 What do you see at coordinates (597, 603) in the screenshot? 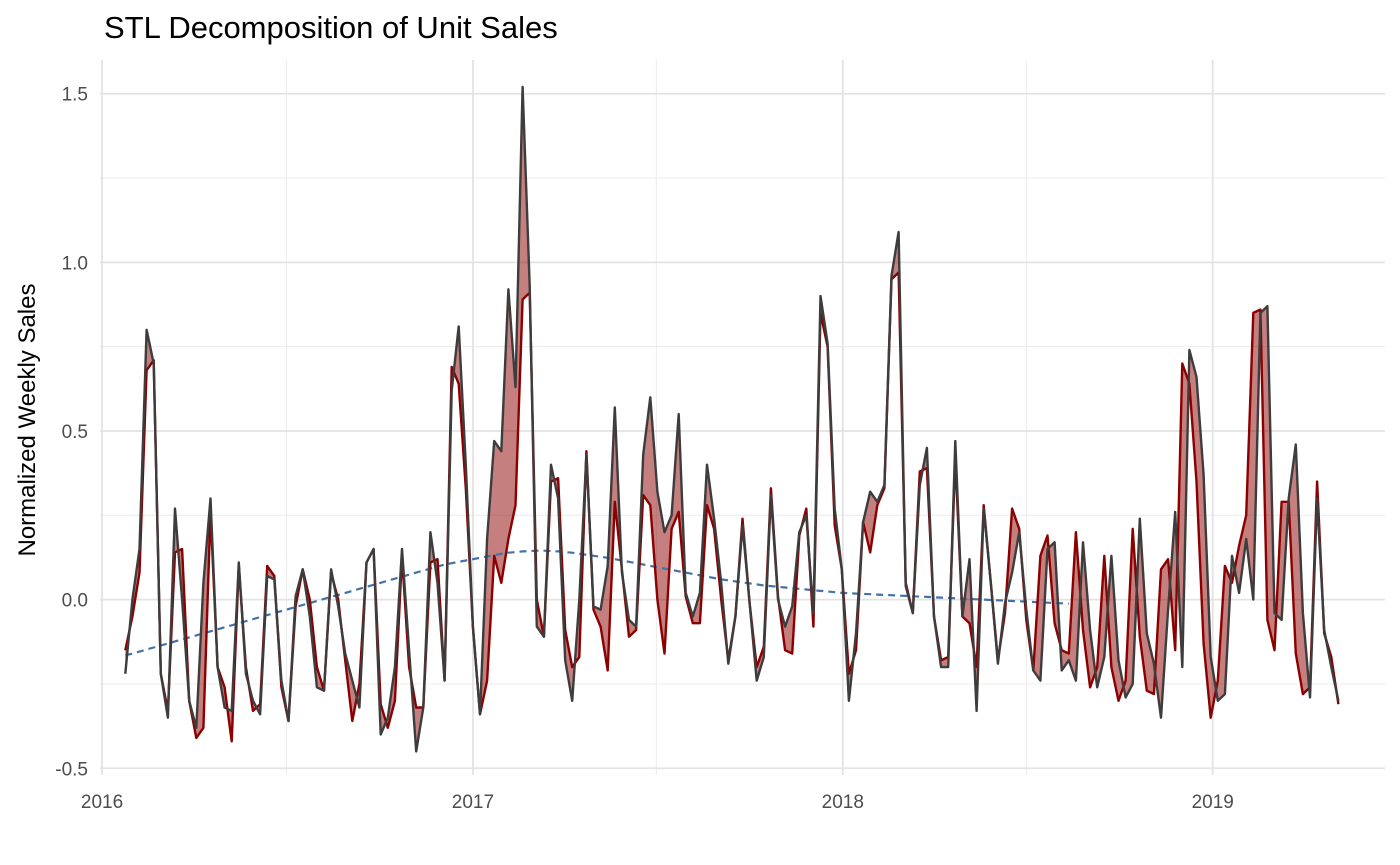
I see `trend-line` at bounding box center [597, 603].